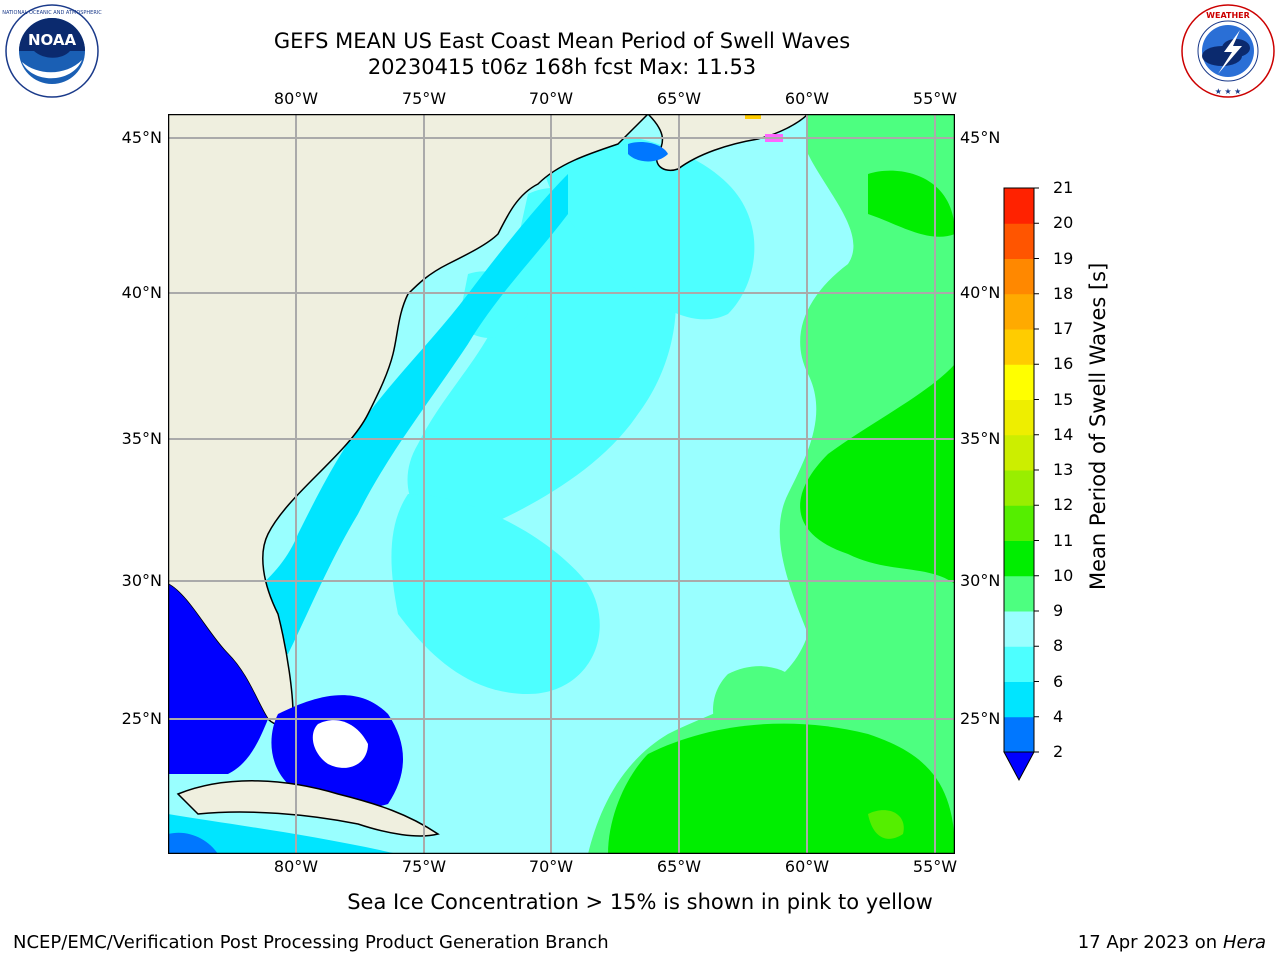 The height and width of the screenshot is (960, 1280). Describe the element at coordinates (562, 67) in the screenshot. I see `map-subtitle: 20230415 t06z 168h fcst Max: 11.53` at that location.